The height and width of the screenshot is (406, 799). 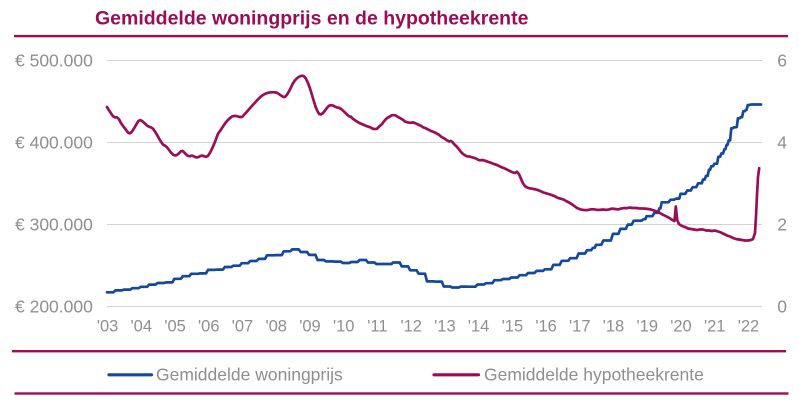 I want to click on svg-text: Gemiddelde hypotheekrente, so click(x=594, y=375).